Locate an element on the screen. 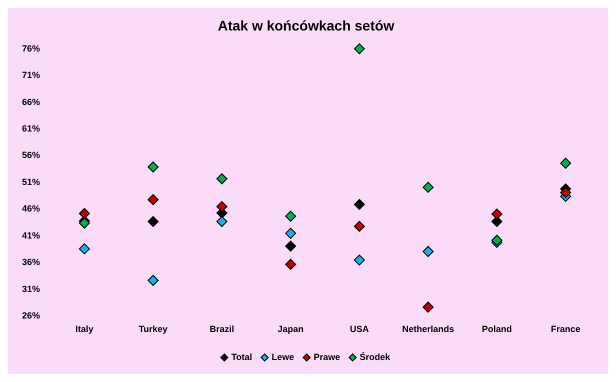 The height and width of the screenshot is (382, 616). x-tick-label: France is located at coordinates (565, 329).